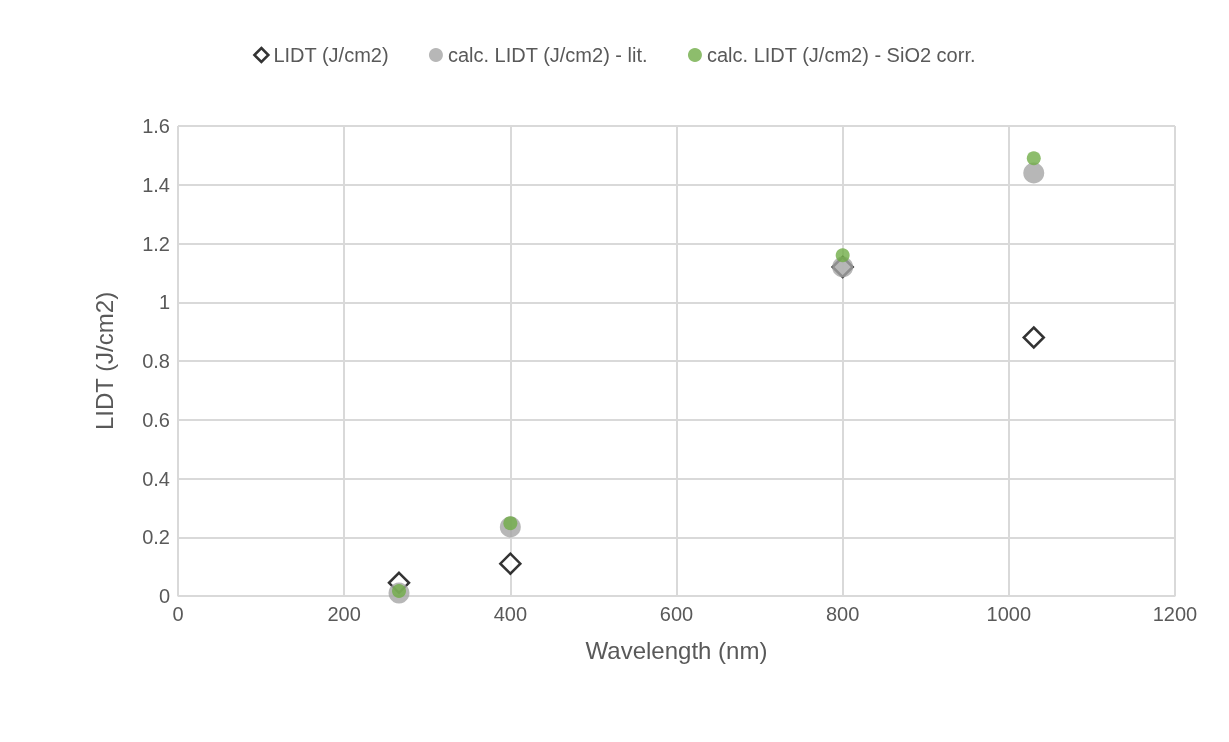 This screenshot has height=742, width=1229. What do you see at coordinates (156, 361) in the screenshot?
I see `y-tick-label: 0.8` at bounding box center [156, 361].